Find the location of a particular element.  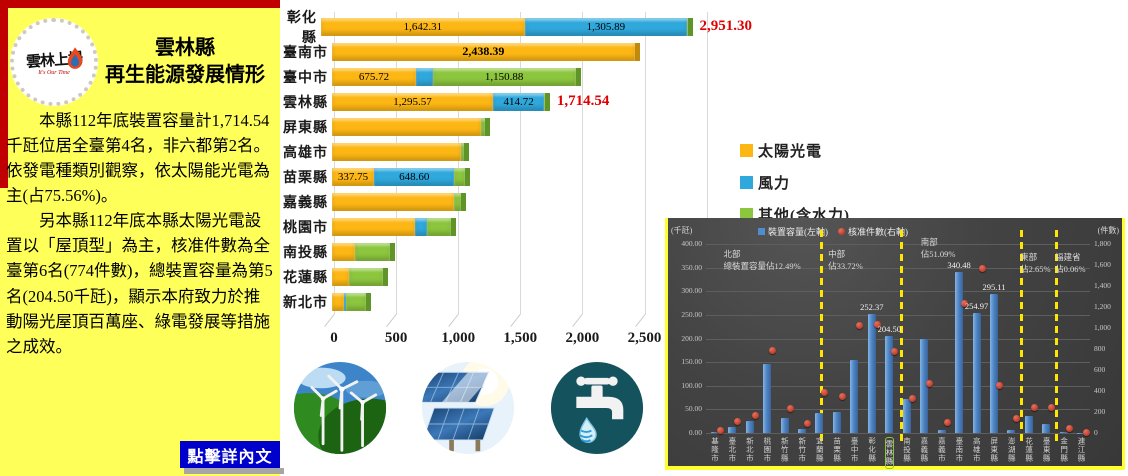

permit-dot-嘉義市 is located at coordinates (947, 422).